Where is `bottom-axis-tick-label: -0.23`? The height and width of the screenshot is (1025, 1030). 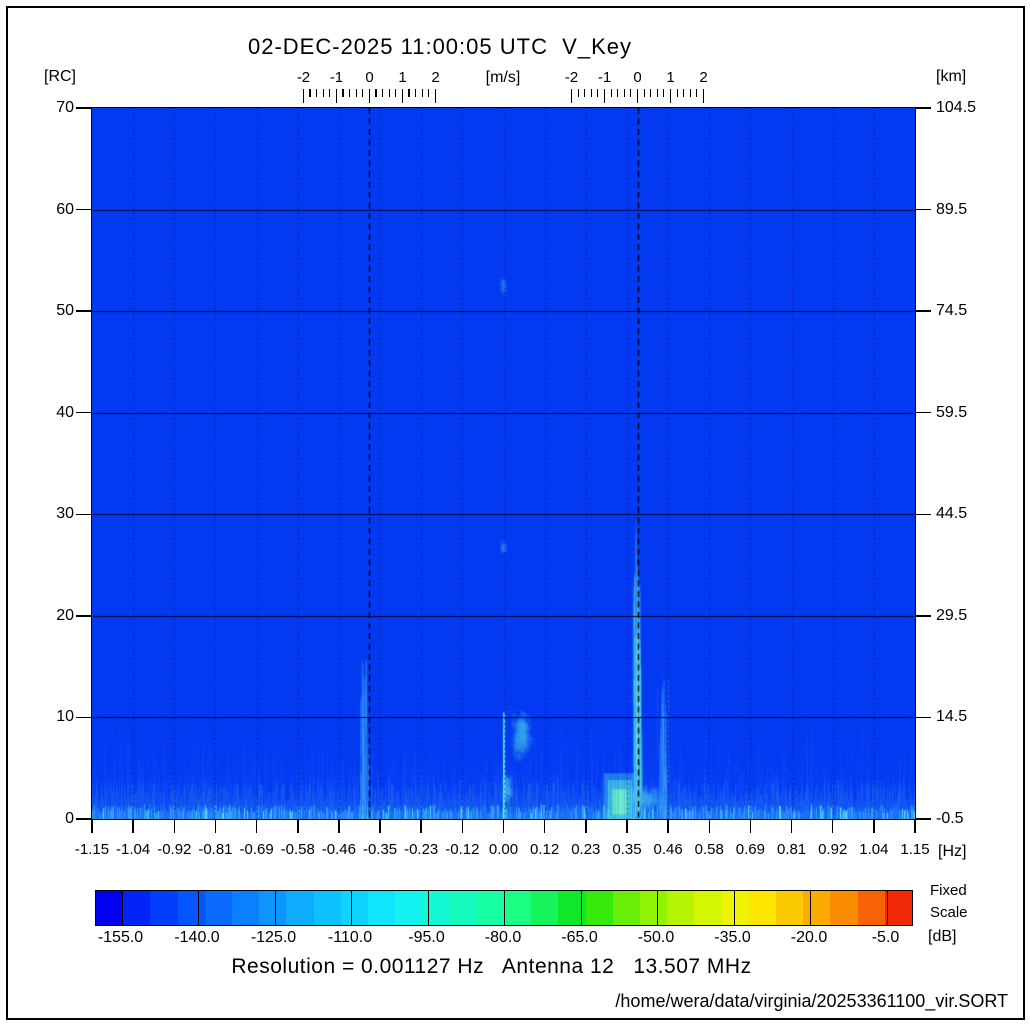 bottom-axis-tick-label: -0.23 is located at coordinates (421, 849).